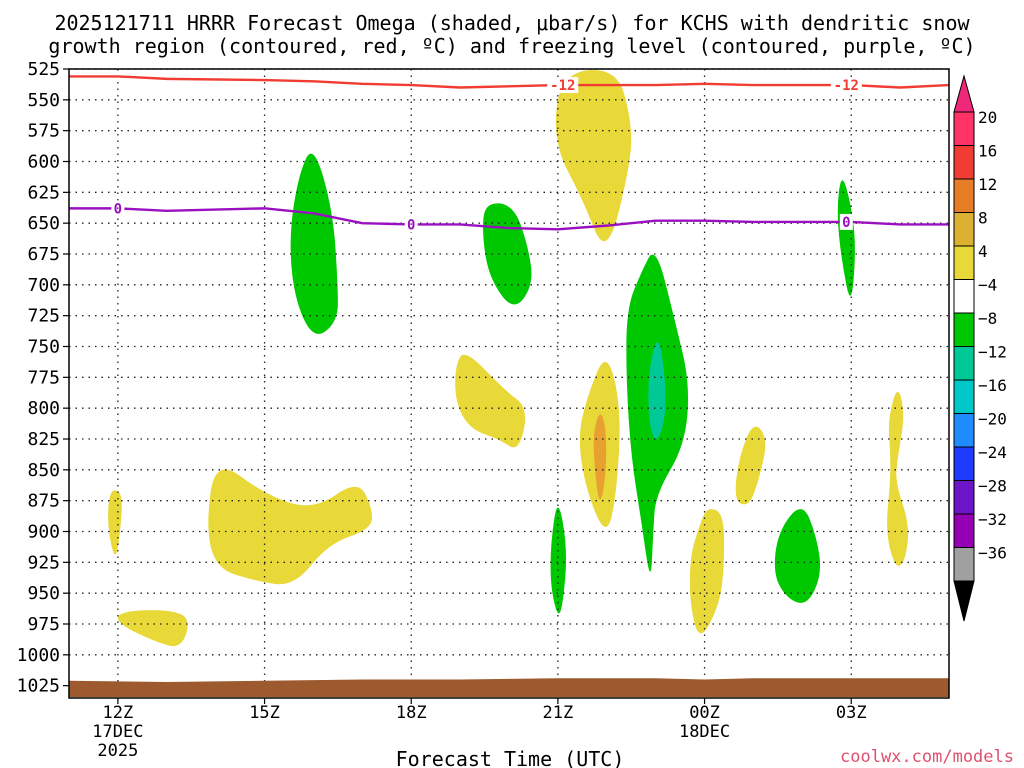 Image resolution: width=1024 pixels, height=768 pixels. I want to click on y-tick-label-1000: 1000, so click(38, 655).